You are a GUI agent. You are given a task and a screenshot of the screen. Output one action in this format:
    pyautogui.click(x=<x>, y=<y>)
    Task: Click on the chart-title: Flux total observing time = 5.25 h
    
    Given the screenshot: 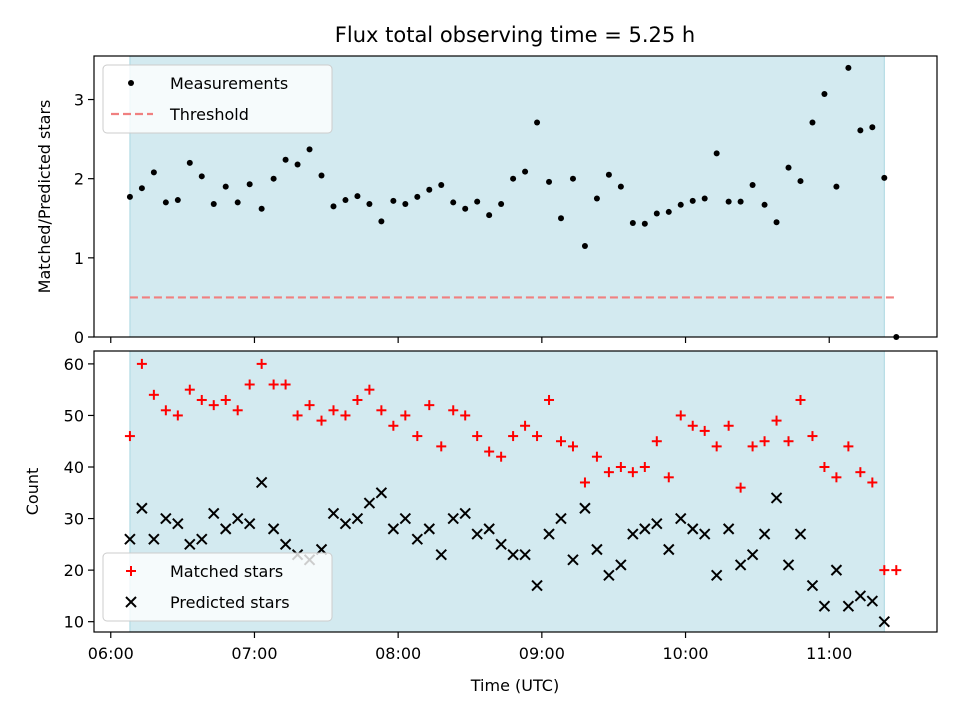 What is the action you would take?
    pyautogui.click(x=515, y=35)
    